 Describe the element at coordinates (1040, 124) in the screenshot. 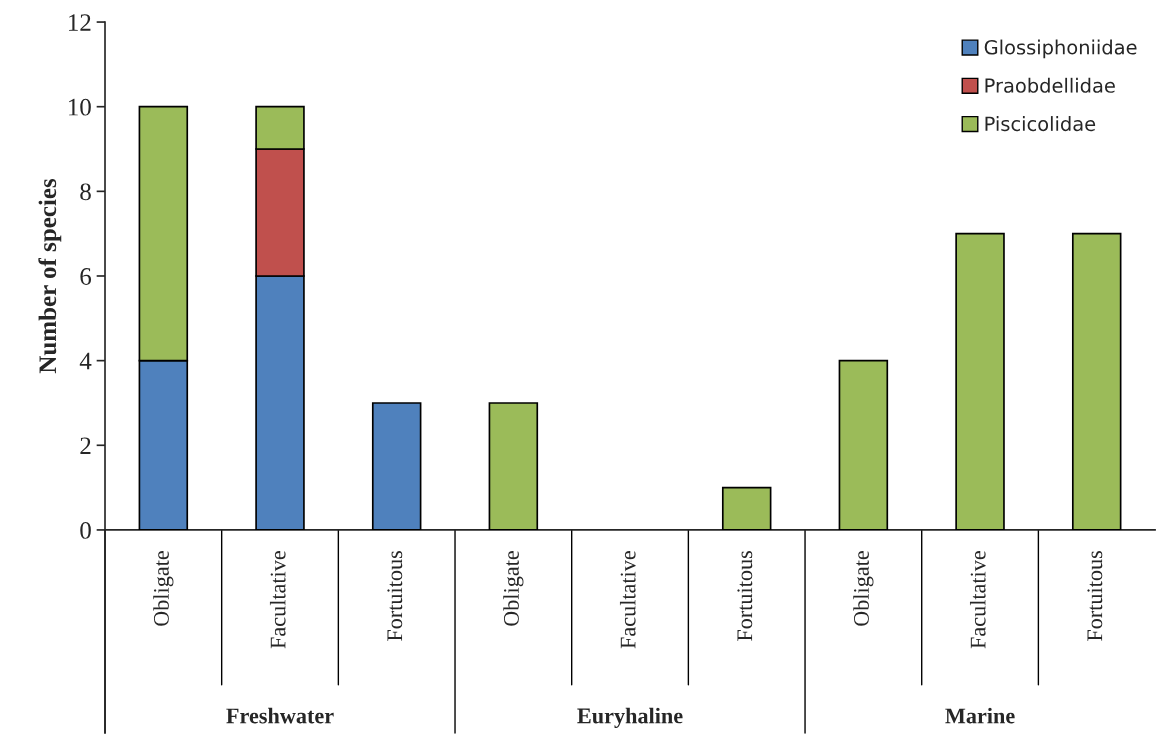

I see `legend-label: Piscicolidae` at that location.